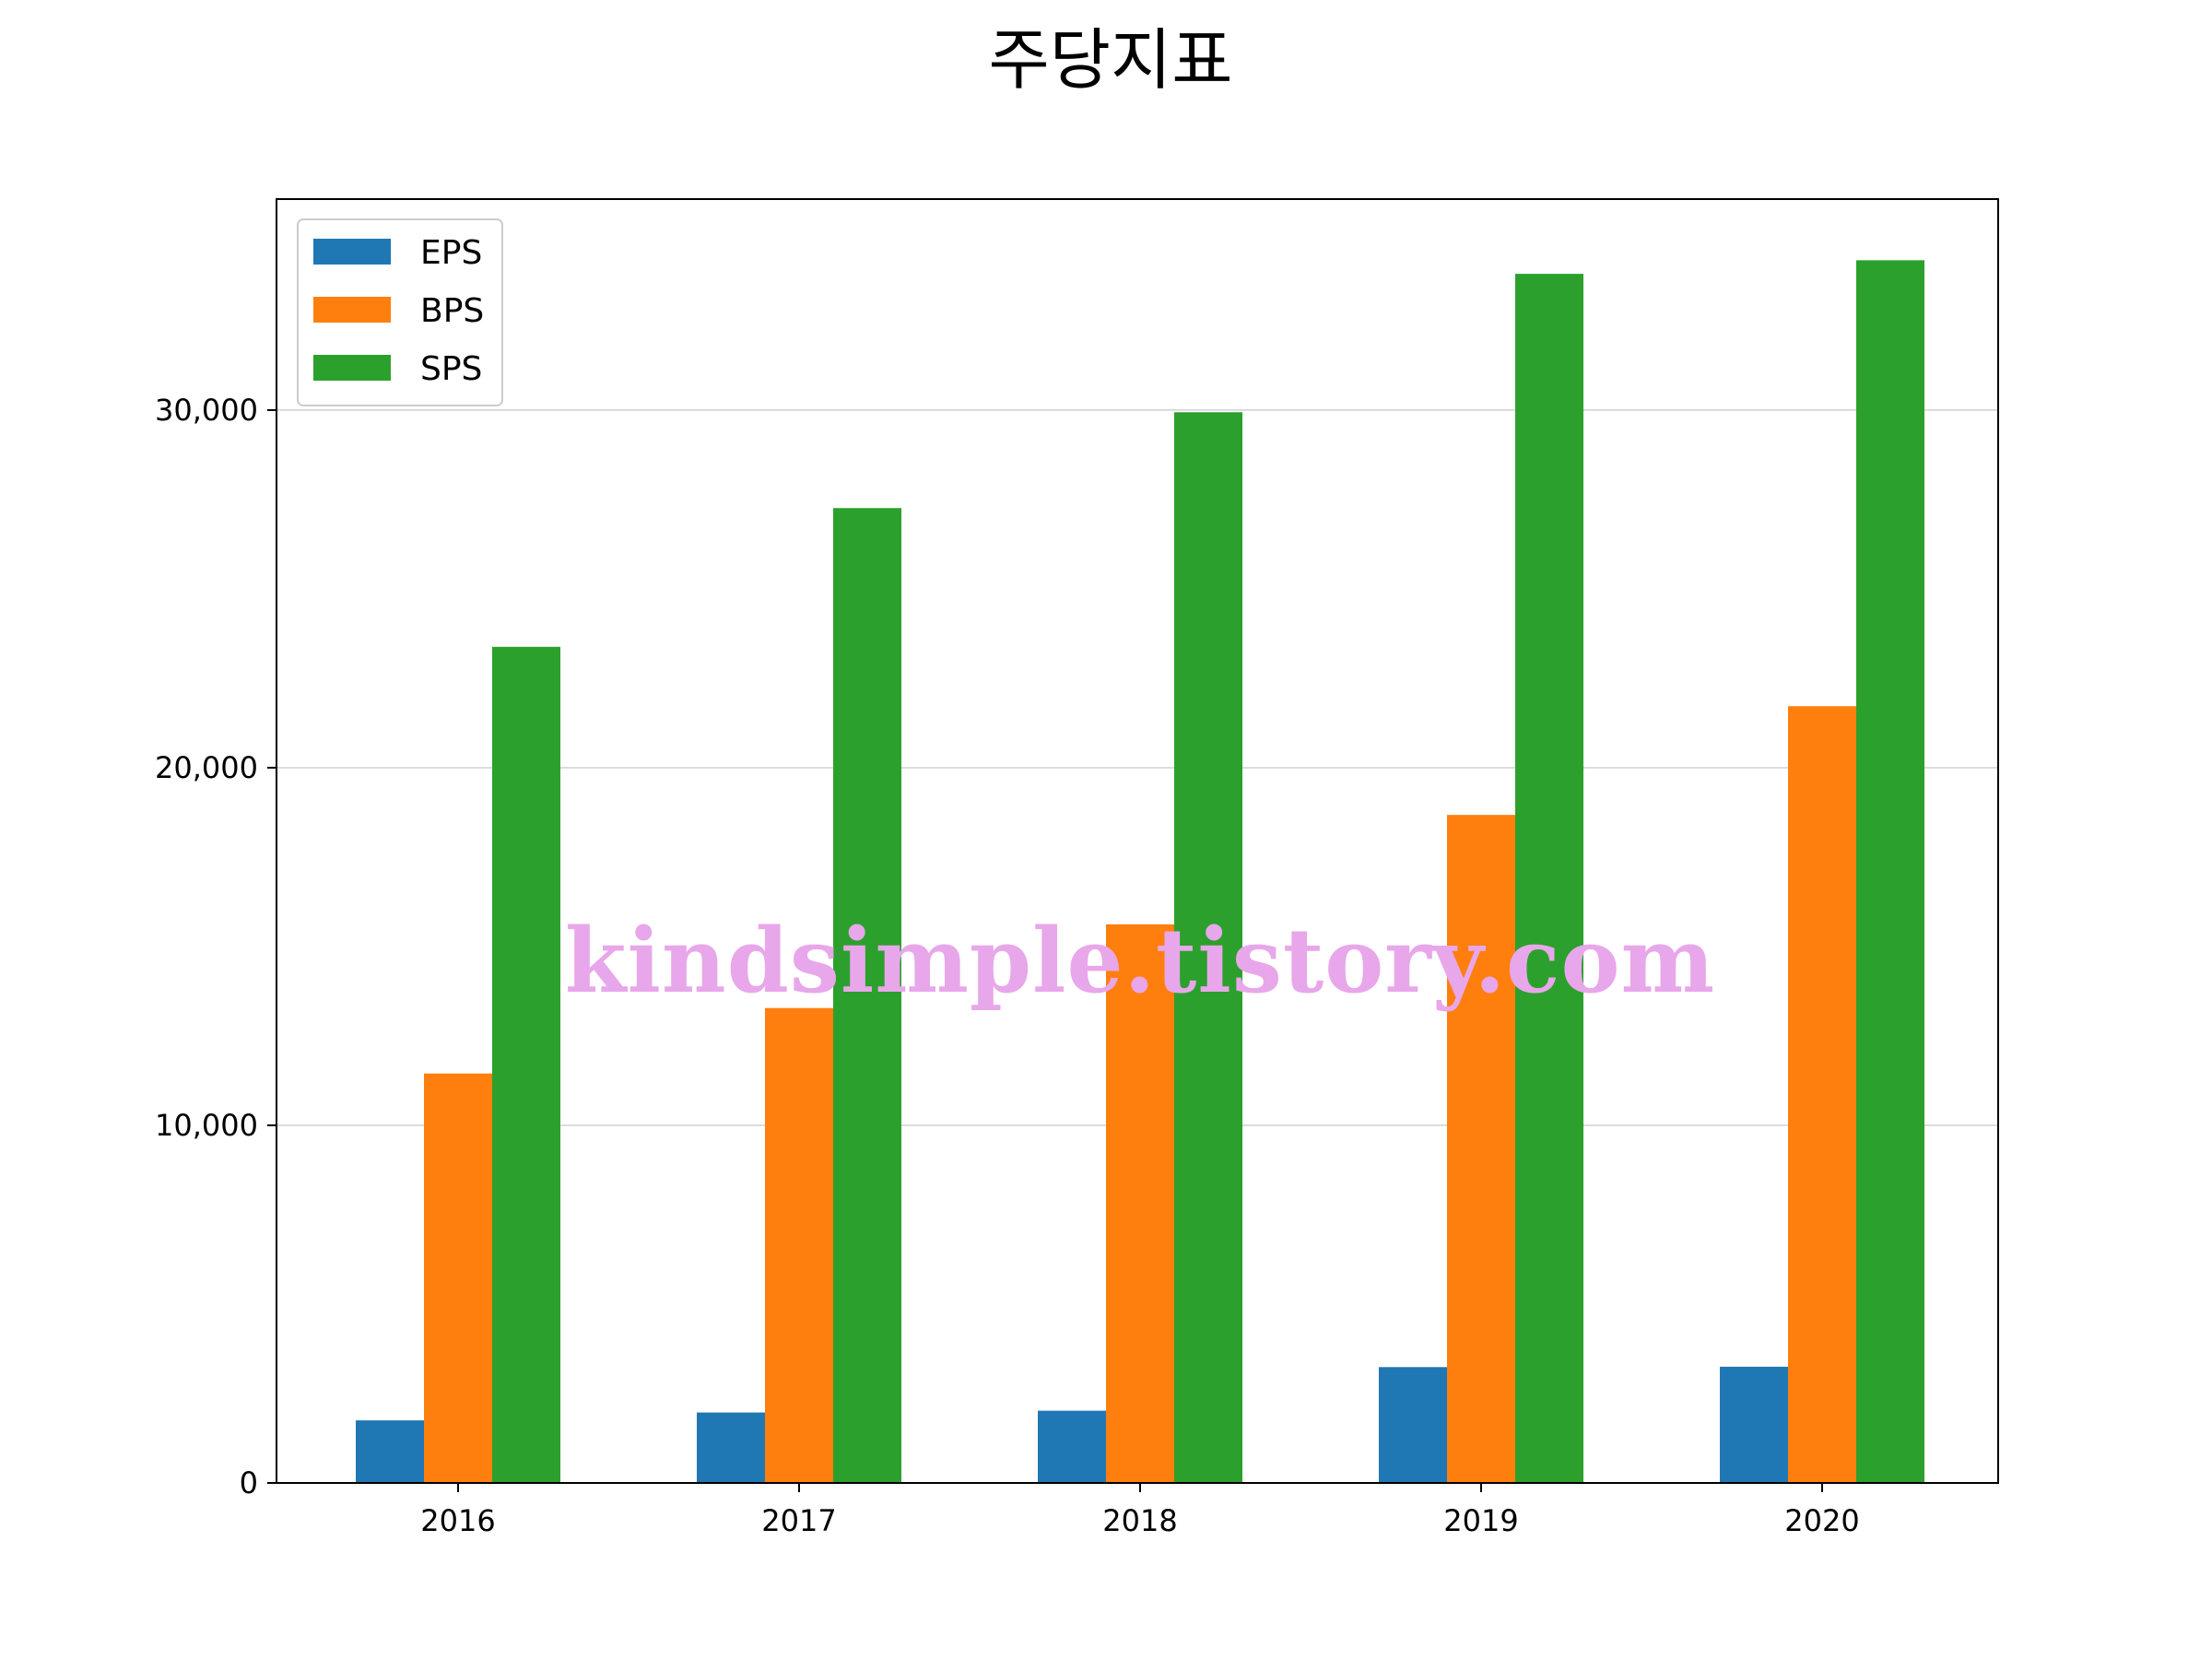 Image resolution: width=2212 pixels, height=1659 pixels. Describe the element at coordinates (1822, 1094) in the screenshot. I see `bar-bps-2020` at that location.